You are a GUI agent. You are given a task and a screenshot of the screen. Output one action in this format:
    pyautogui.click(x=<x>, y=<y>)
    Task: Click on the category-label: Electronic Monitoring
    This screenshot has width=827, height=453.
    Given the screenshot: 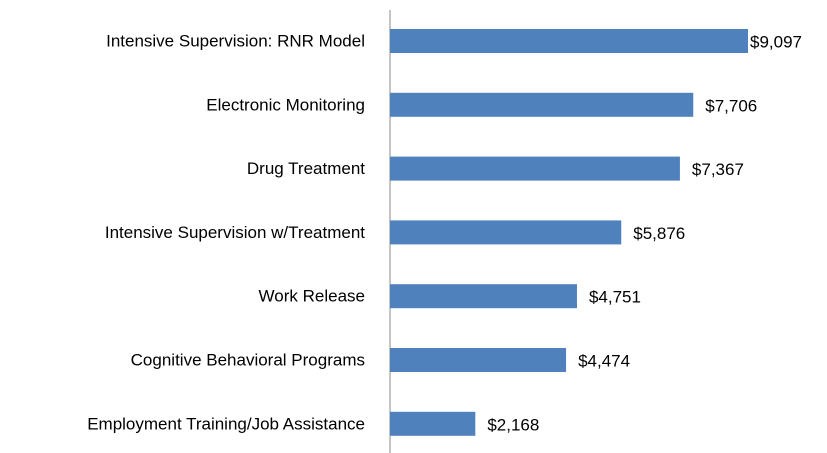 What is the action you would take?
    pyautogui.click(x=285, y=104)
    